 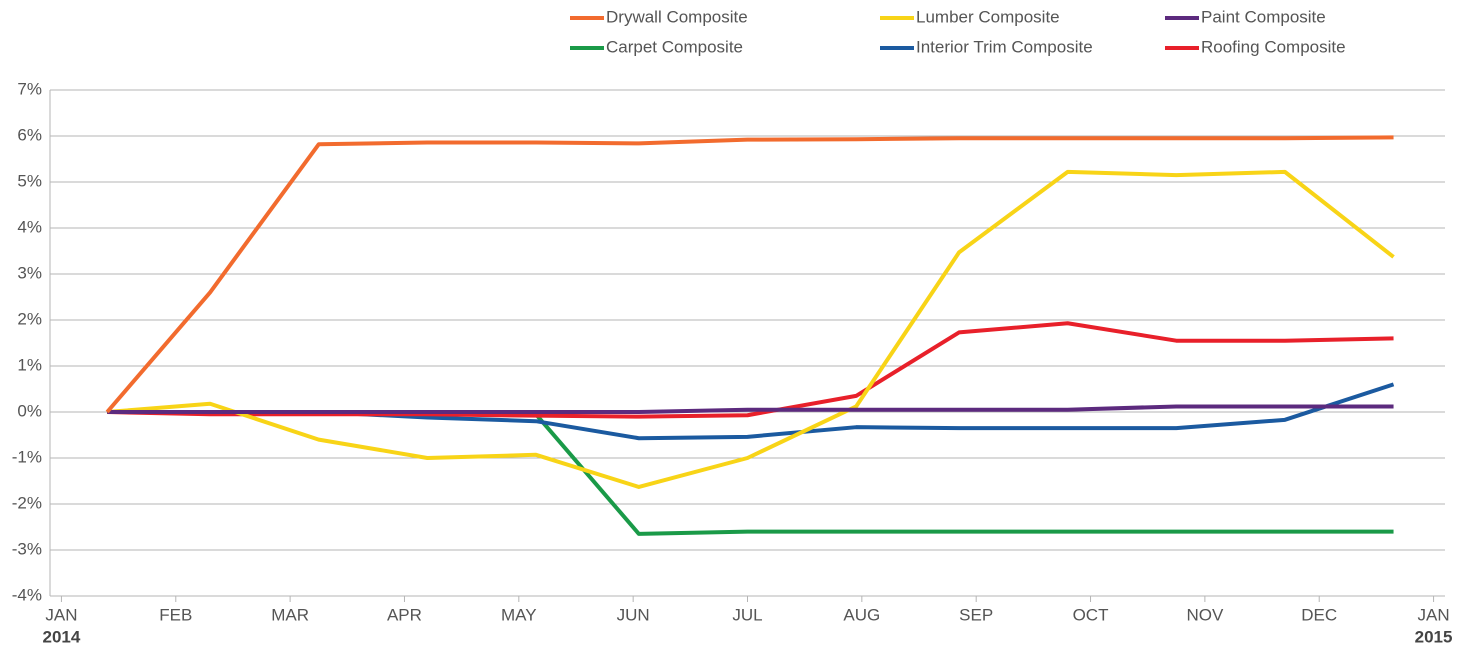 I want to click on x-tick-label: JUN, so click(x=633, y=614).